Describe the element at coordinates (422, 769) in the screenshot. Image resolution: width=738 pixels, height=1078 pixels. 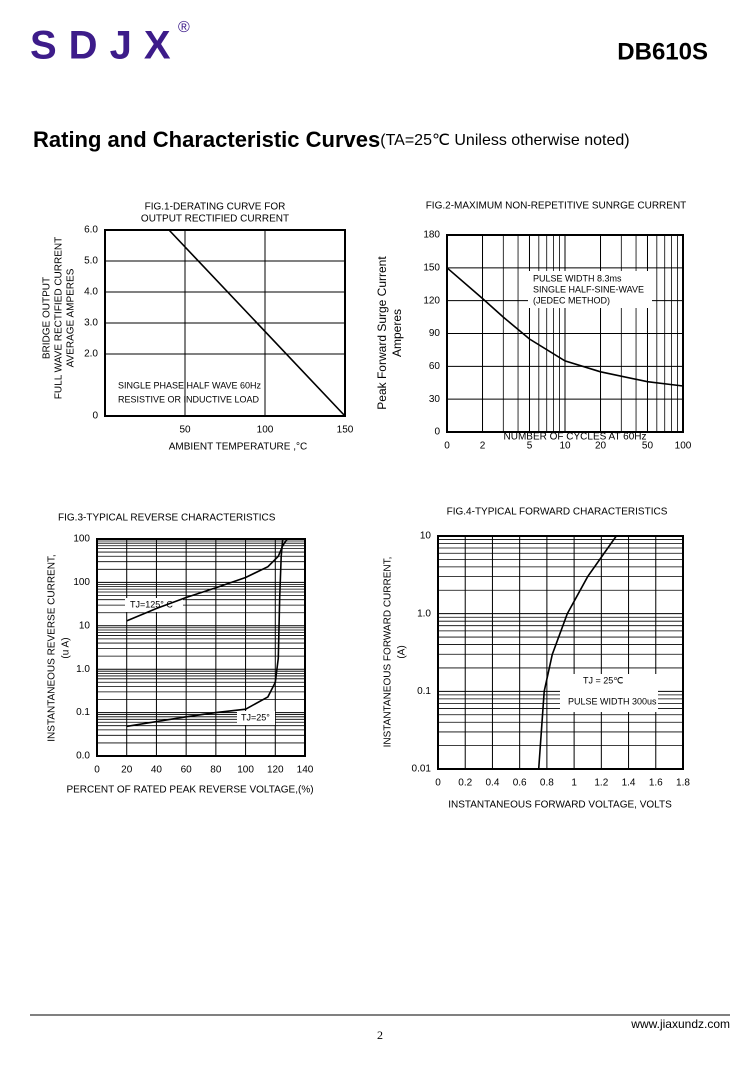
I see `y-tick-label: 0.01` at that location.